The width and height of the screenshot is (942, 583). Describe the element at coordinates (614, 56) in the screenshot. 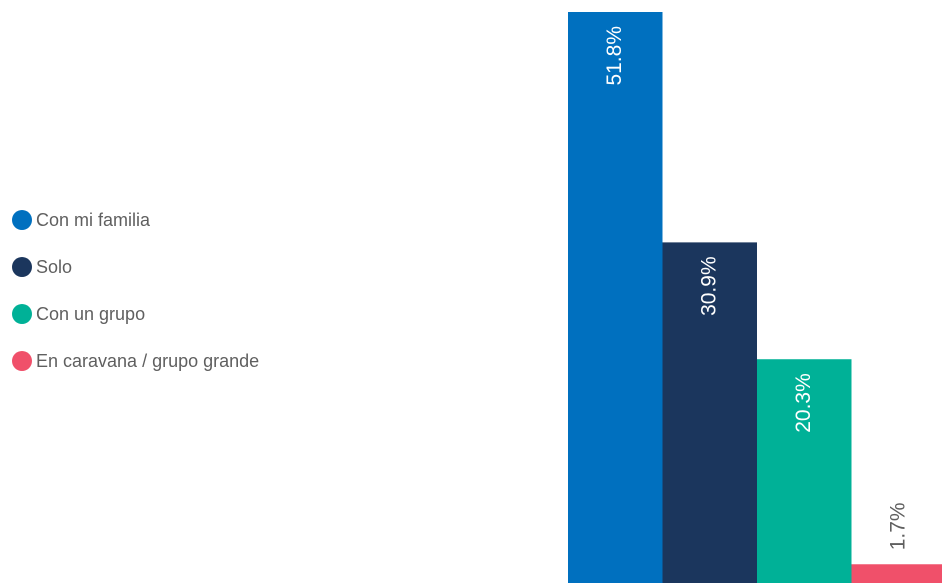

I see `bar-value-label-0: 51.8%` at that location.